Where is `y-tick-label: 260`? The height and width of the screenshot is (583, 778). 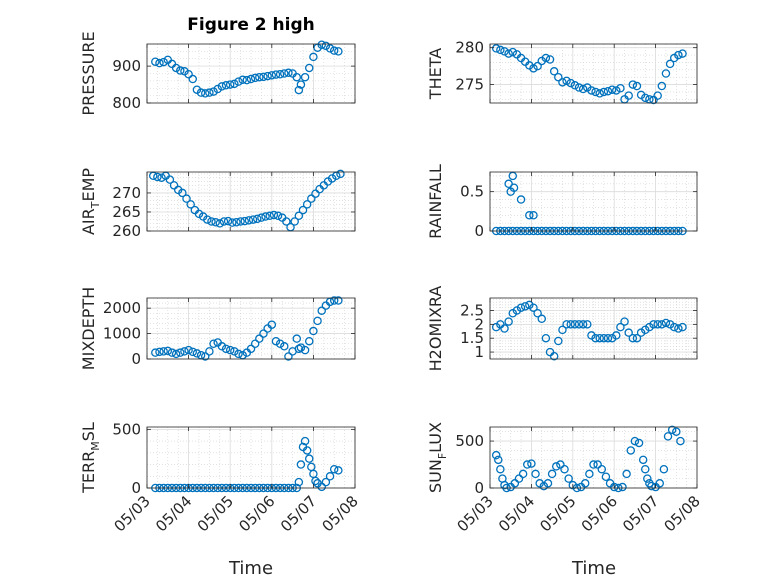
y-tick-label: 260 is located at coordinates (126, 231).